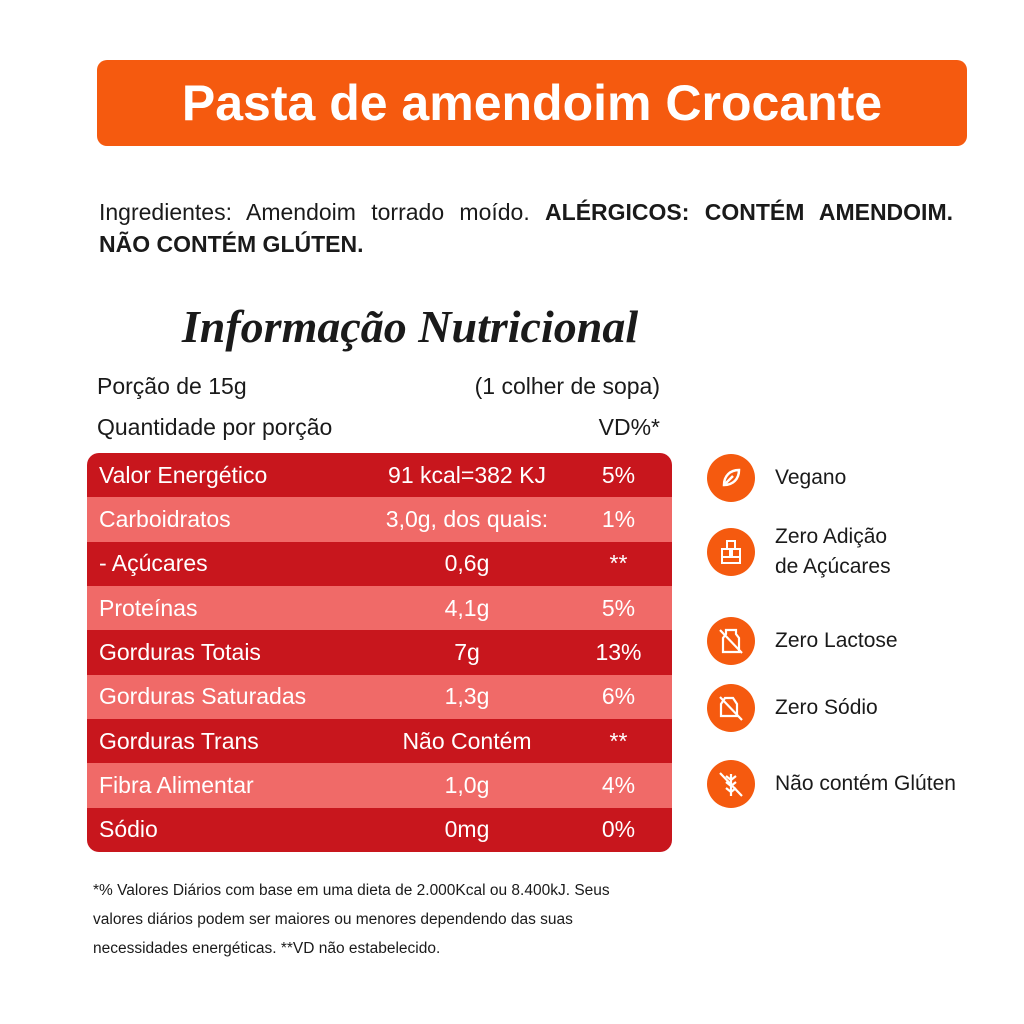 This screenshot has width=1024, height=1024. I want to click on nutrient: Proteínas, so click(148, 607).